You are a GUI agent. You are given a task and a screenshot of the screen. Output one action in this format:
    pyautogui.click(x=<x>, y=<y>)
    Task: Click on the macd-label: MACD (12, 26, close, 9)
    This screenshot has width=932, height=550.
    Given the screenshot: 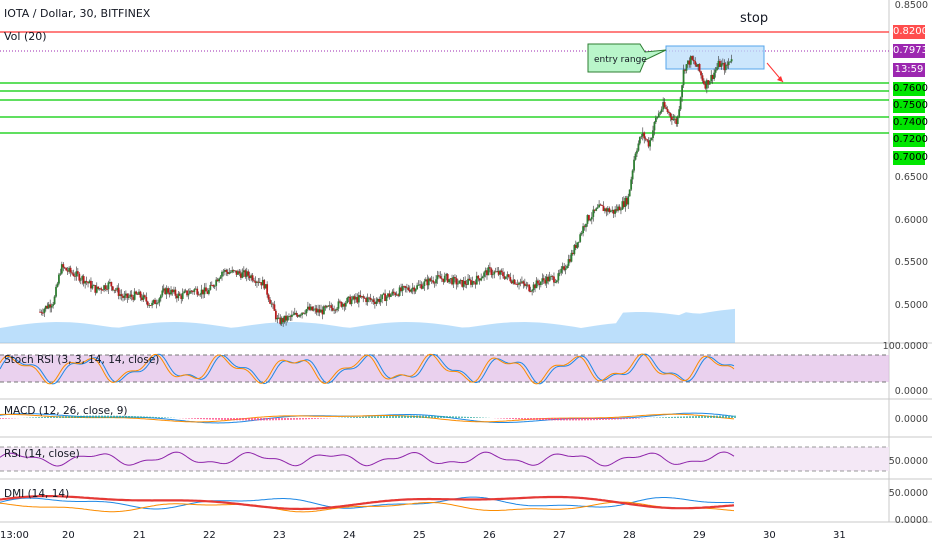 What is the action you would take?
    pyautogui.click(x=66, y=411)
    